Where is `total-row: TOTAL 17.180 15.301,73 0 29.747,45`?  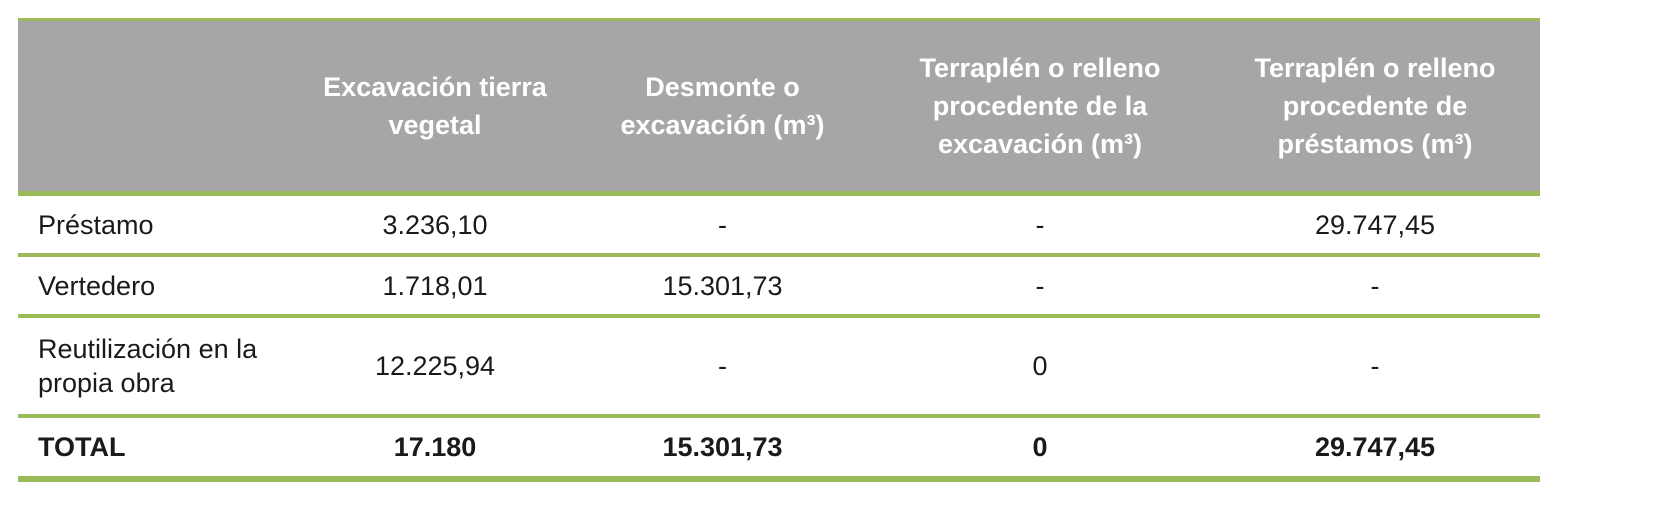
total-row: TOTAL 17.180 15.301,73 0 29.747,45 is located at coordinates (779, 449).